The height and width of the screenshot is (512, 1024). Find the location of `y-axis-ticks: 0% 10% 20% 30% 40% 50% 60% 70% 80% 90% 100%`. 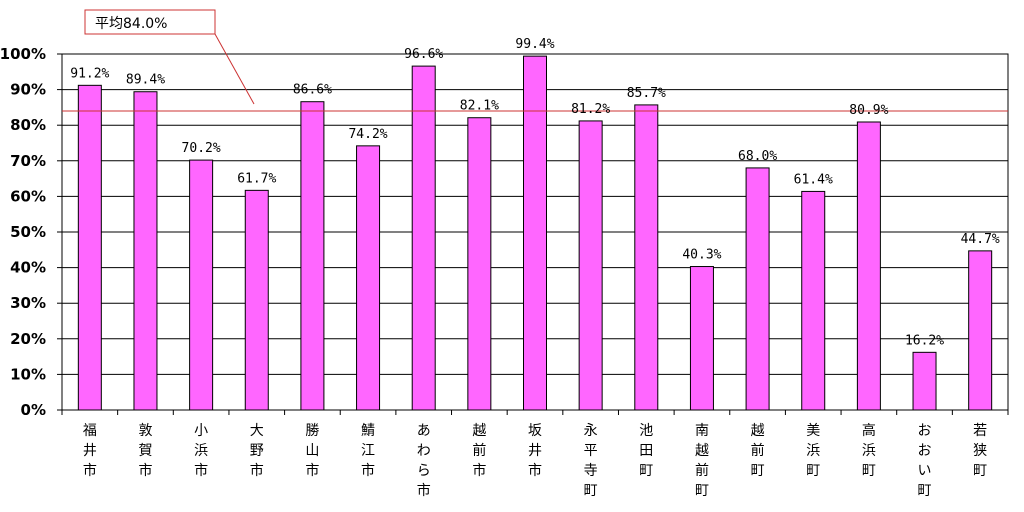

y-axis-ticks: 0% 10% 20% 30% 40% 50% 60% 70% 80% 90% 100% is located at coordinates (23, 232).